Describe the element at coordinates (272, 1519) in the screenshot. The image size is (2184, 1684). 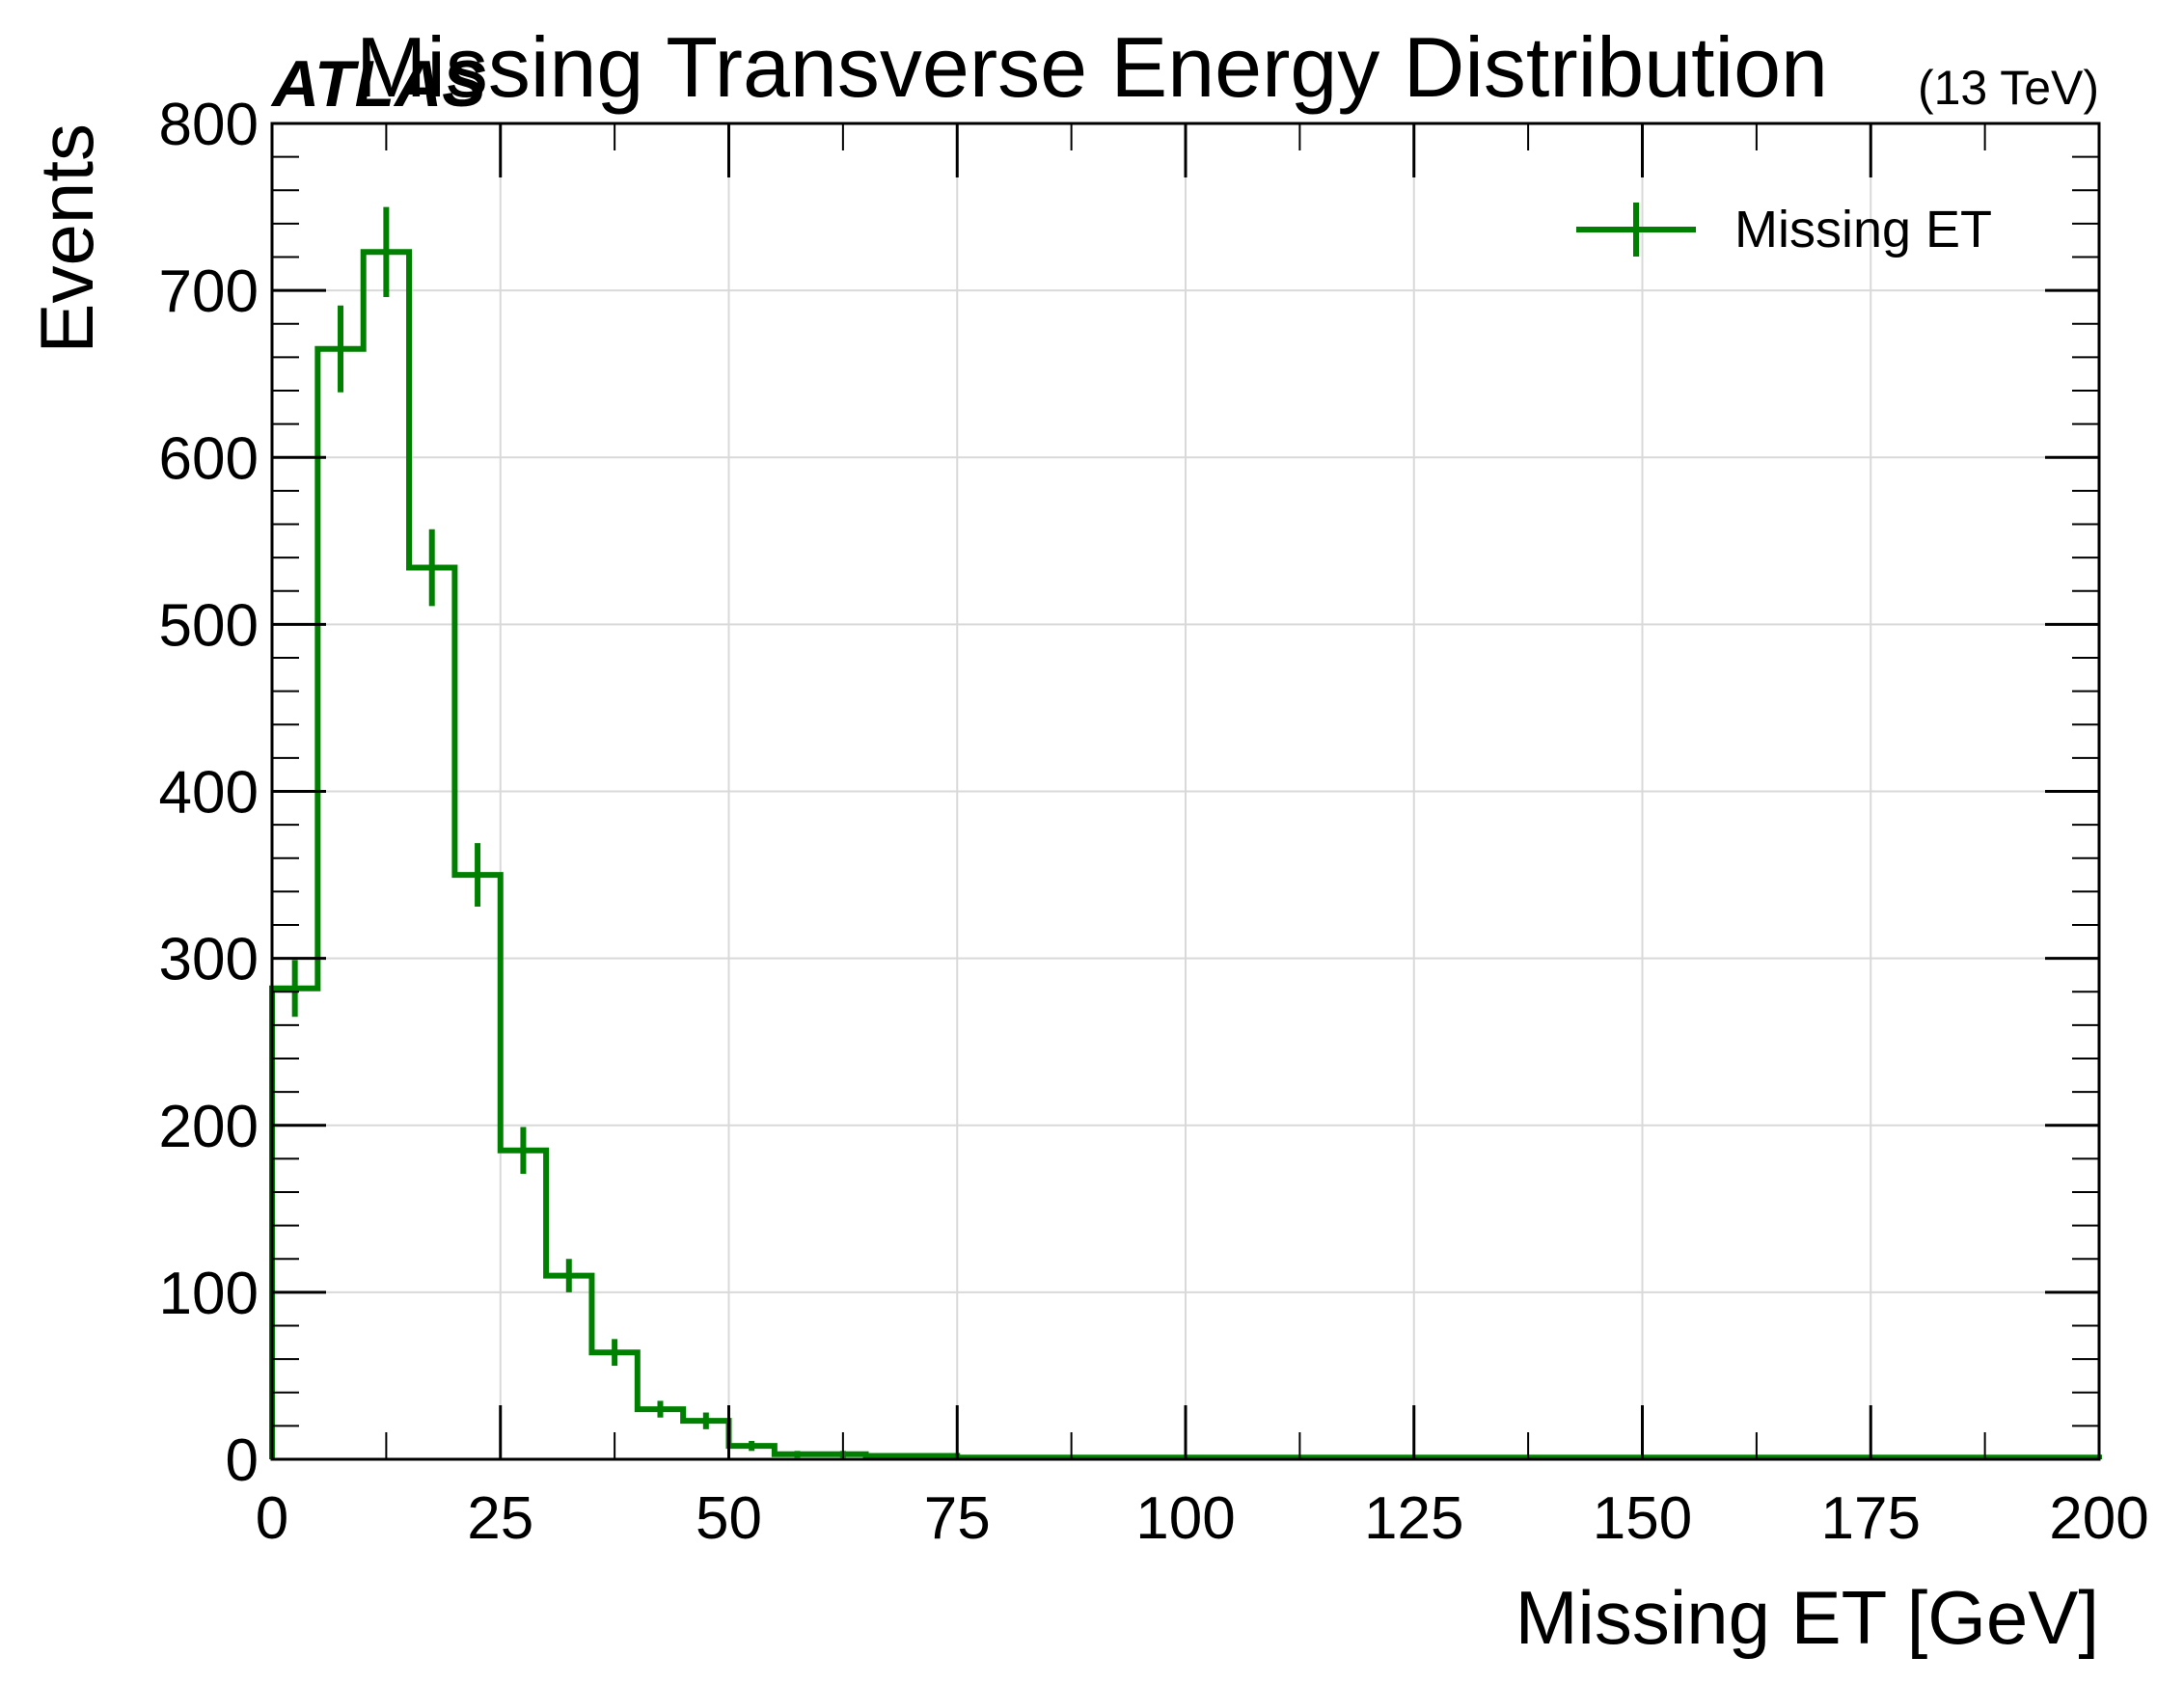
I see `x-tick-label: 0` at that location.